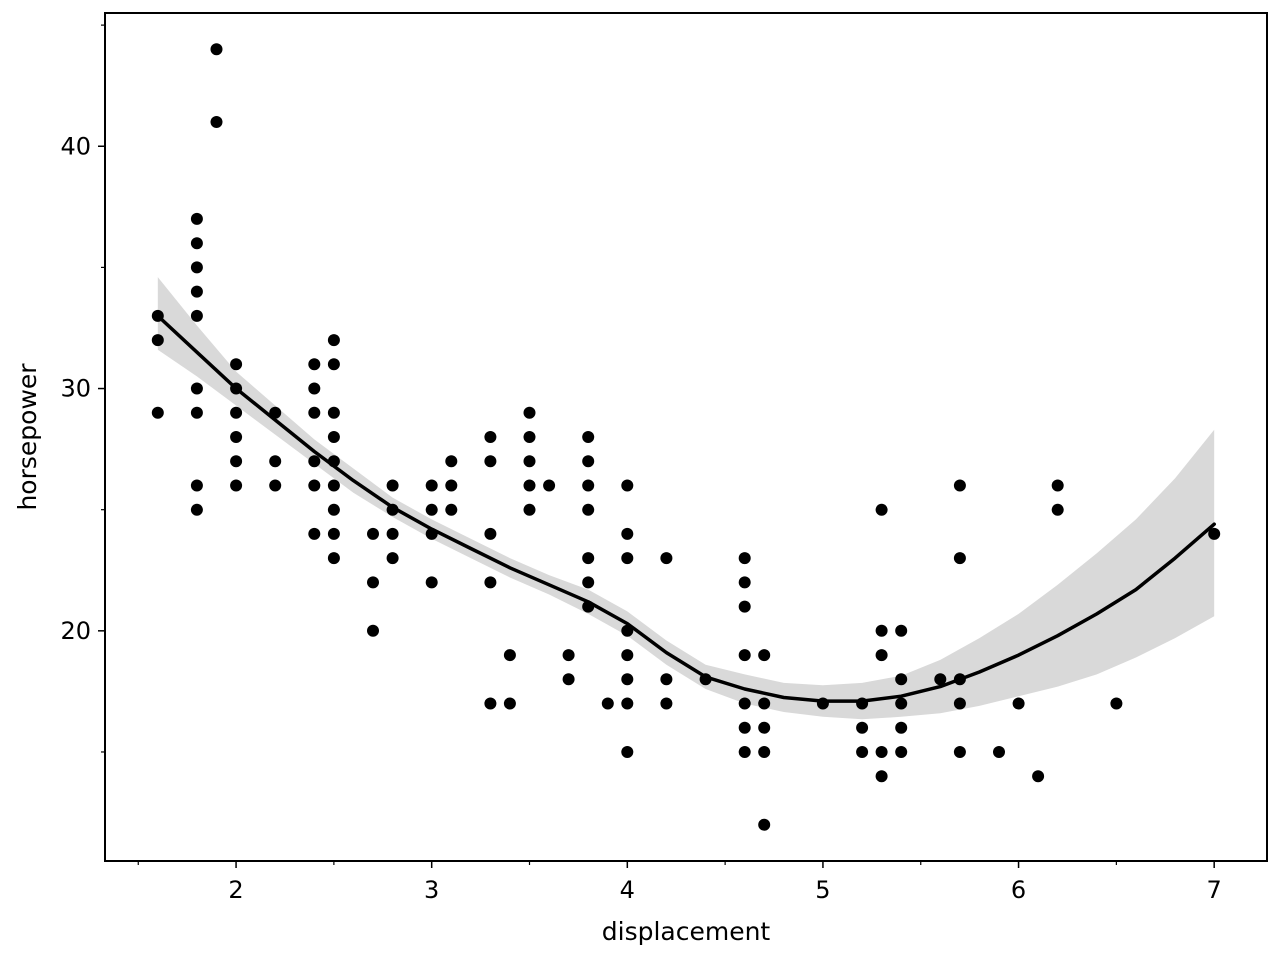 This screenshot has height=960, width=1280. What do you see at coordinates (431, 890) in the screenshot?
I see `x-tick-label: 3` at bounding box center [431, 890].